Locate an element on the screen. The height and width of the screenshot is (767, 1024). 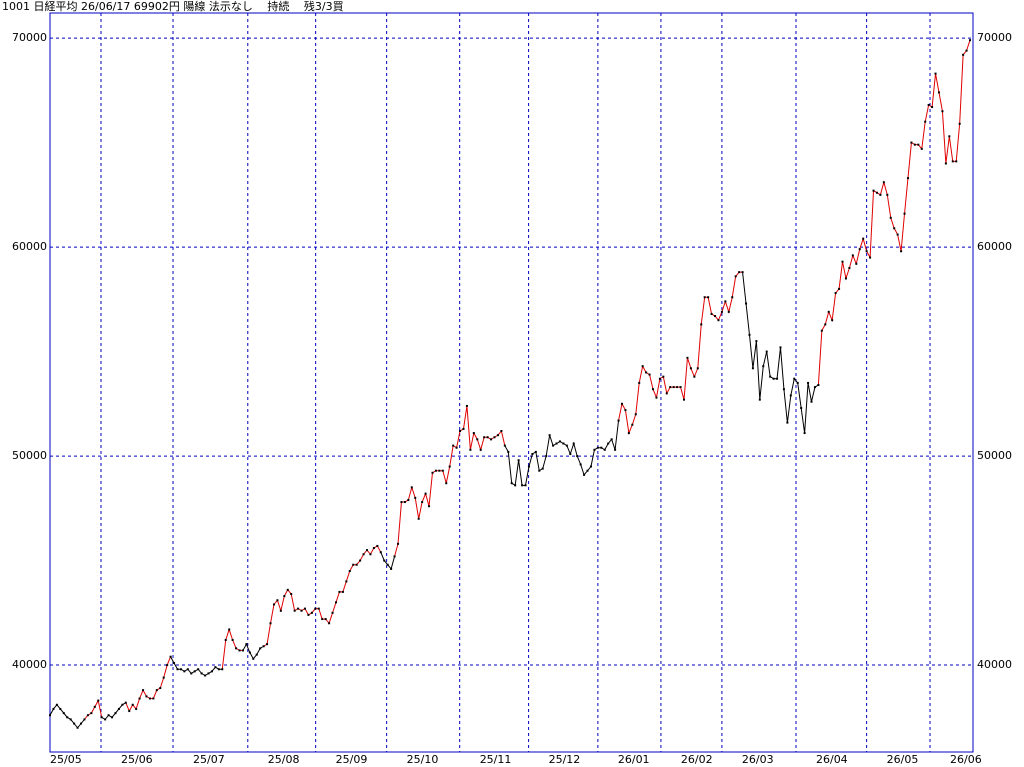
price-line is located at coordinates (93, 709).